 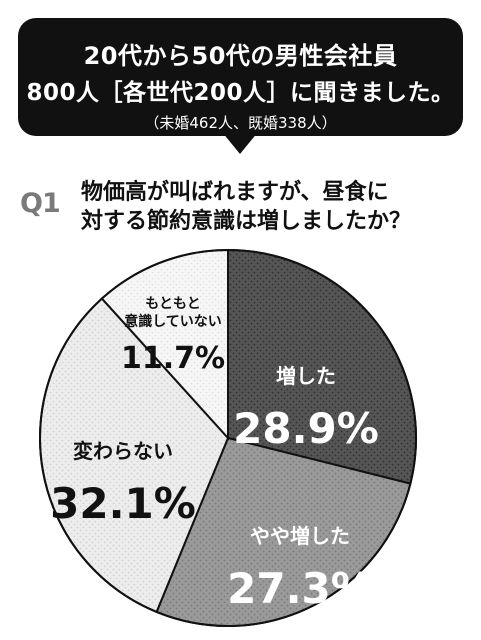 I want to click on question-text: 物価高が叫ばれますが、昼食に 対する節約意識は増しましたか？, so click(x=246, y=207).